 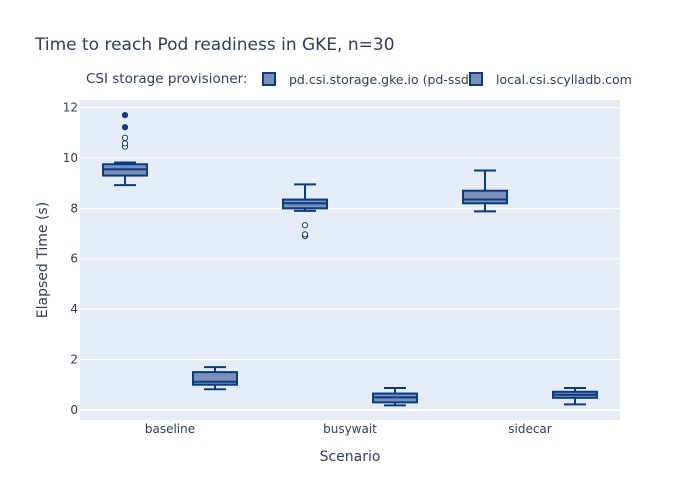 I want to click on box-1-sidecar, so click(x=575, y=396).